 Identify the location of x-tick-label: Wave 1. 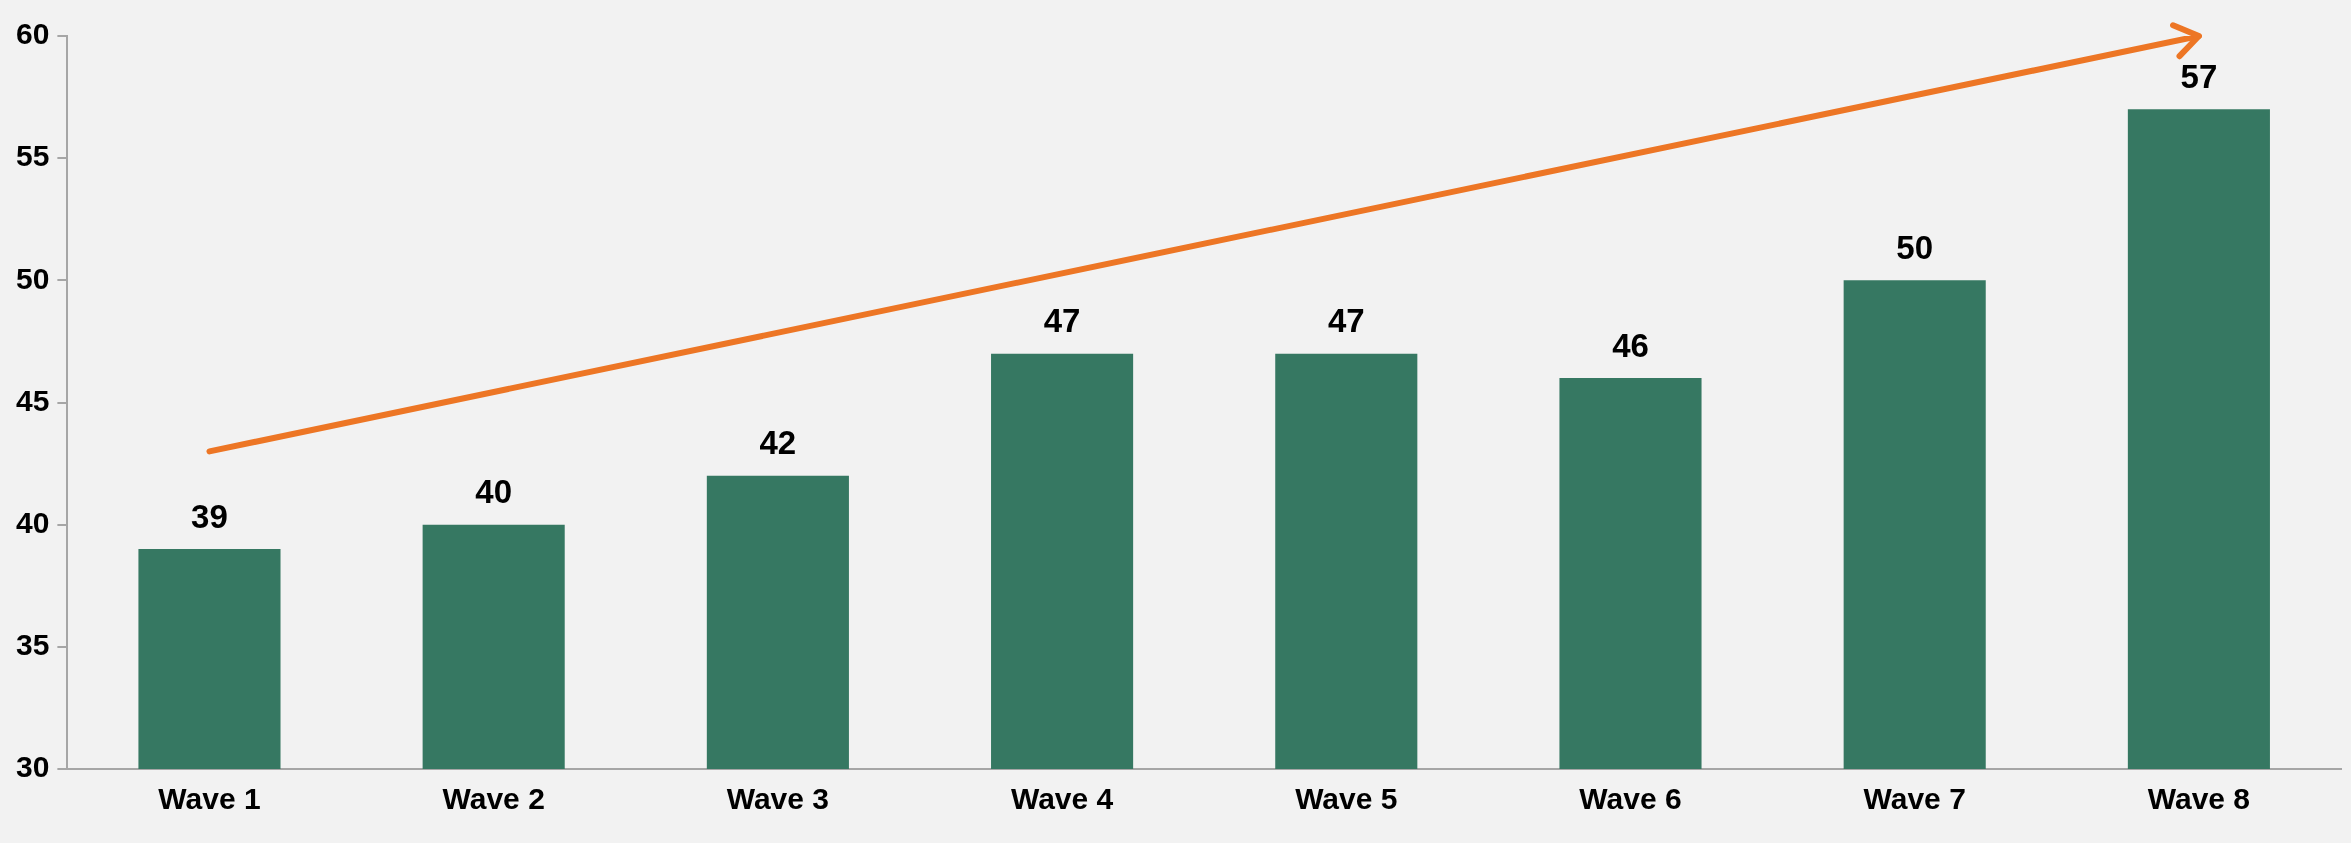
(209, 799).